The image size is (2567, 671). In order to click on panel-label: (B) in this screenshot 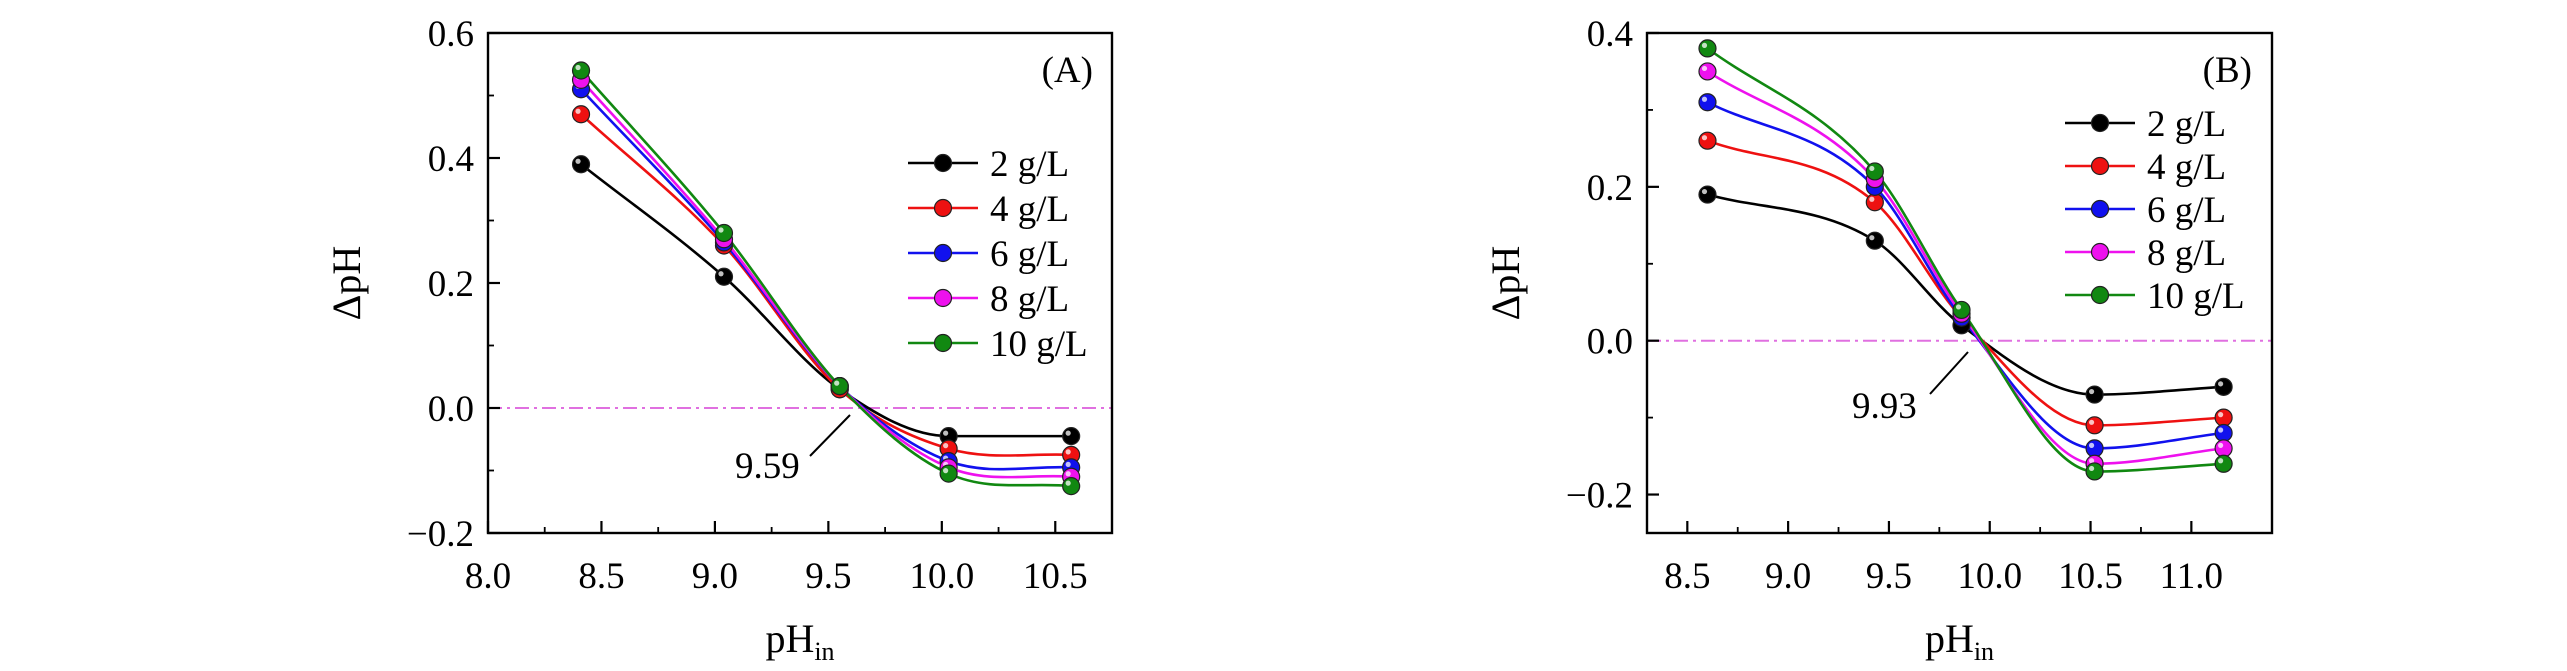, I will do `click(2227, 70)`.